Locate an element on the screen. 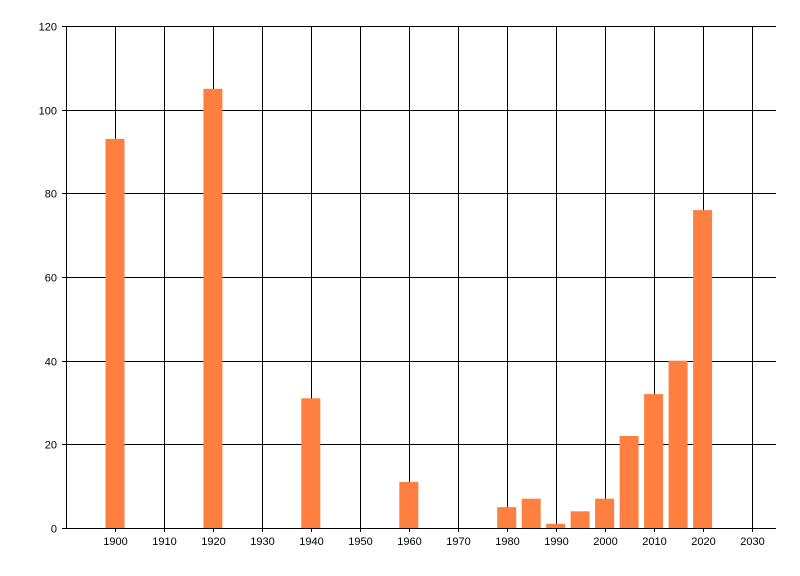 The height and width of the screenshot is (576, 800). y-axis-ticks: 0 20 40 60 80 100 120 is located at coordinates (52, 279).